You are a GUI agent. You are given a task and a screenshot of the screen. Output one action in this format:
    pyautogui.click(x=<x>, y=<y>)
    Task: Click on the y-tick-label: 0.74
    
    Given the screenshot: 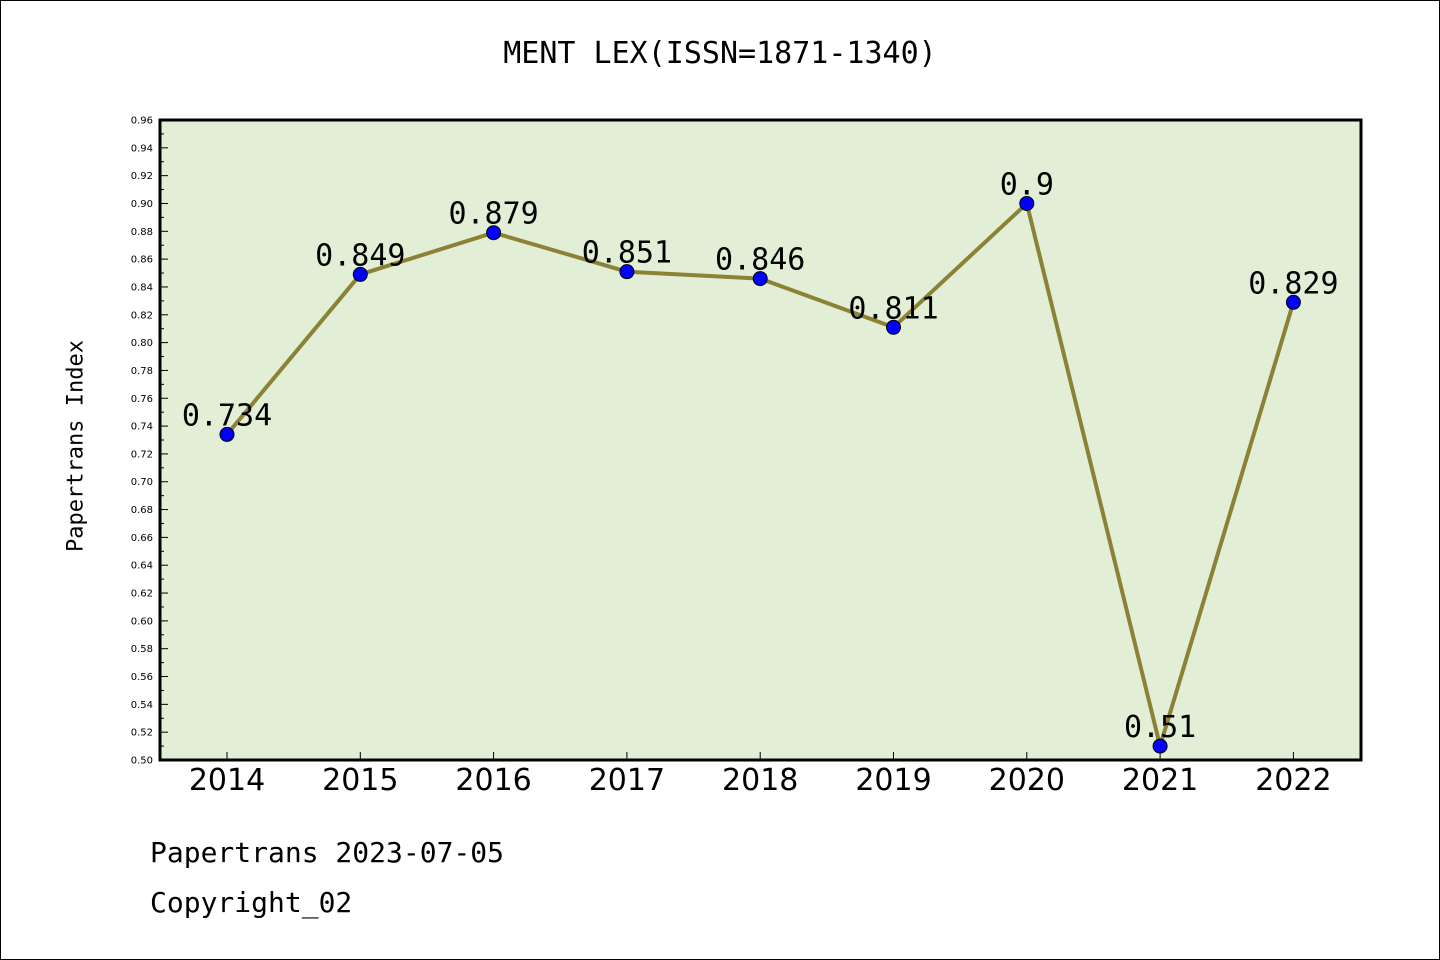 What is the action you would take?
    pyautogui.click(x=142, y=427)
    